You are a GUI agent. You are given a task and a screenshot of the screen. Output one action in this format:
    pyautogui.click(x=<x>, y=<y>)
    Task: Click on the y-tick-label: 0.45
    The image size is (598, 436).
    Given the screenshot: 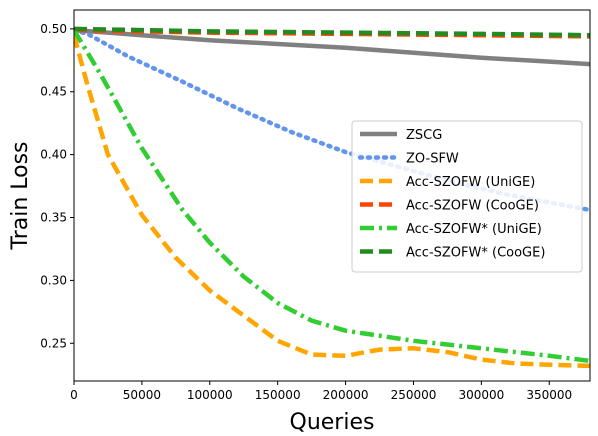 What is the action you would take?
    pyautogui.click(x=53, y=92)
    